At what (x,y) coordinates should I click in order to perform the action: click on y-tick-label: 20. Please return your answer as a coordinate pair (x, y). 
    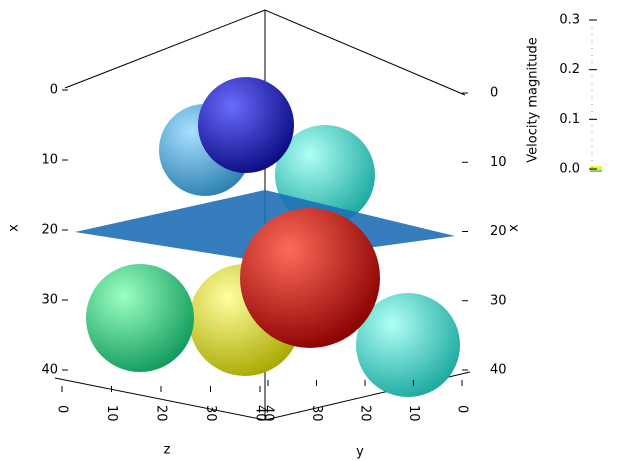
    Looking at the image, I should click on (365, 413).